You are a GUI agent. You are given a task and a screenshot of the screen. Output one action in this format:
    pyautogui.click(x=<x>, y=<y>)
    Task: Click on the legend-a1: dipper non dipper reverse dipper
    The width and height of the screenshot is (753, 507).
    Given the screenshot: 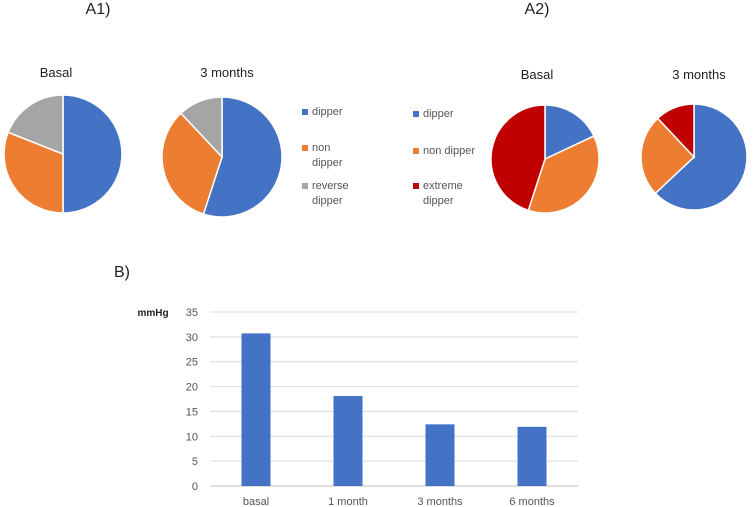 What is the action you would take?
    pyautogui.click(x=325, y=156)
    